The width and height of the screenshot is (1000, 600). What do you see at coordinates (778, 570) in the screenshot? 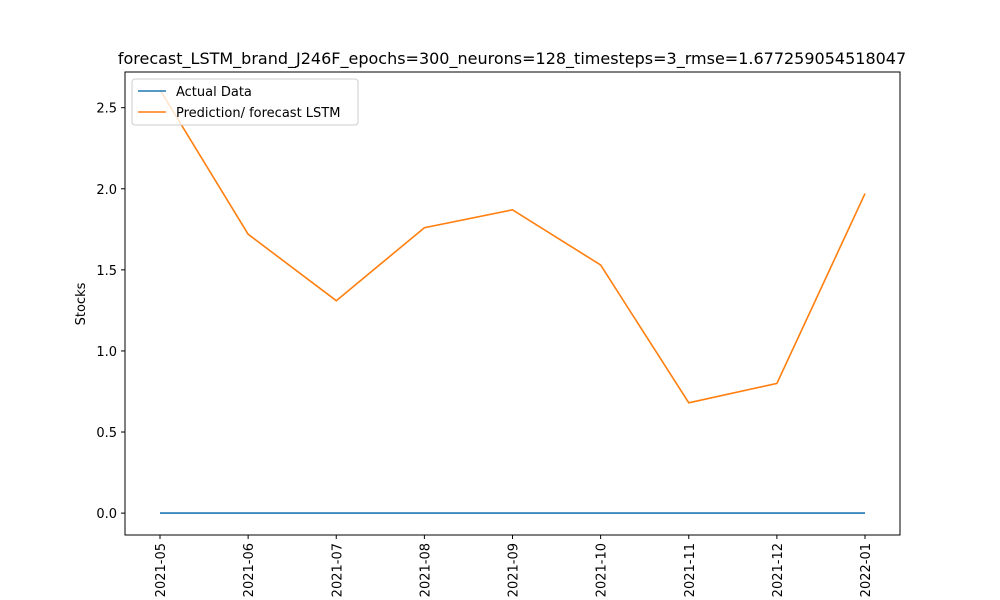
I see `x-tick-label: 2021-12` at bounding box center [778, 570].